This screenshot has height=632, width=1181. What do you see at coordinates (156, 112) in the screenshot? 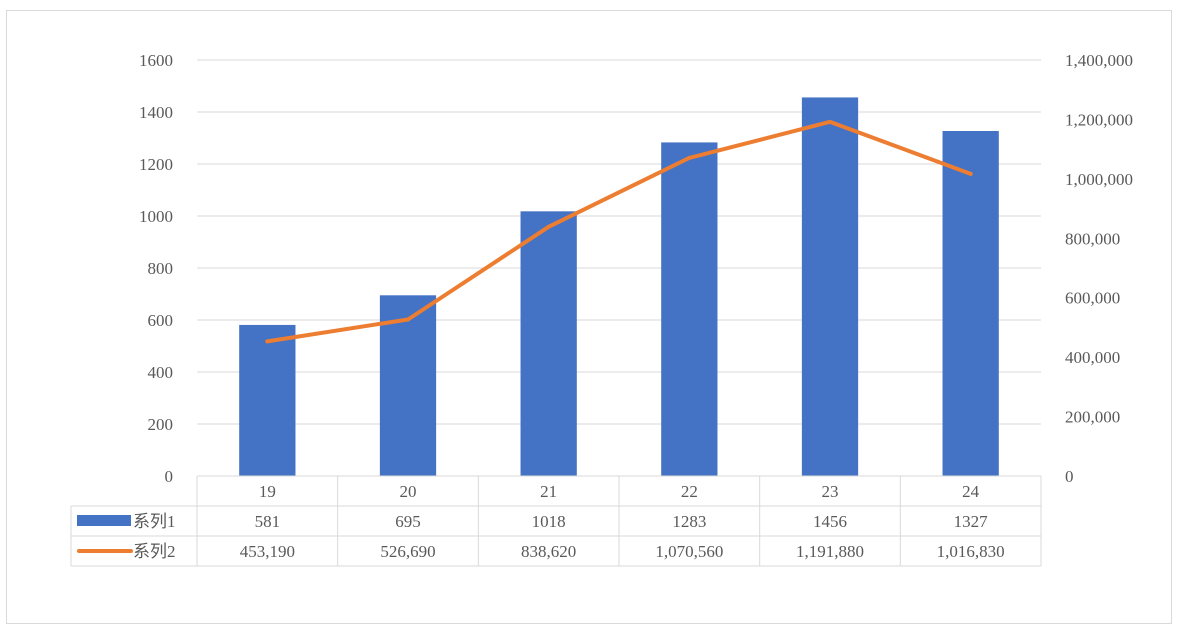
I see `y-left-tick-label: 1400` at bounding box center [156, 112].